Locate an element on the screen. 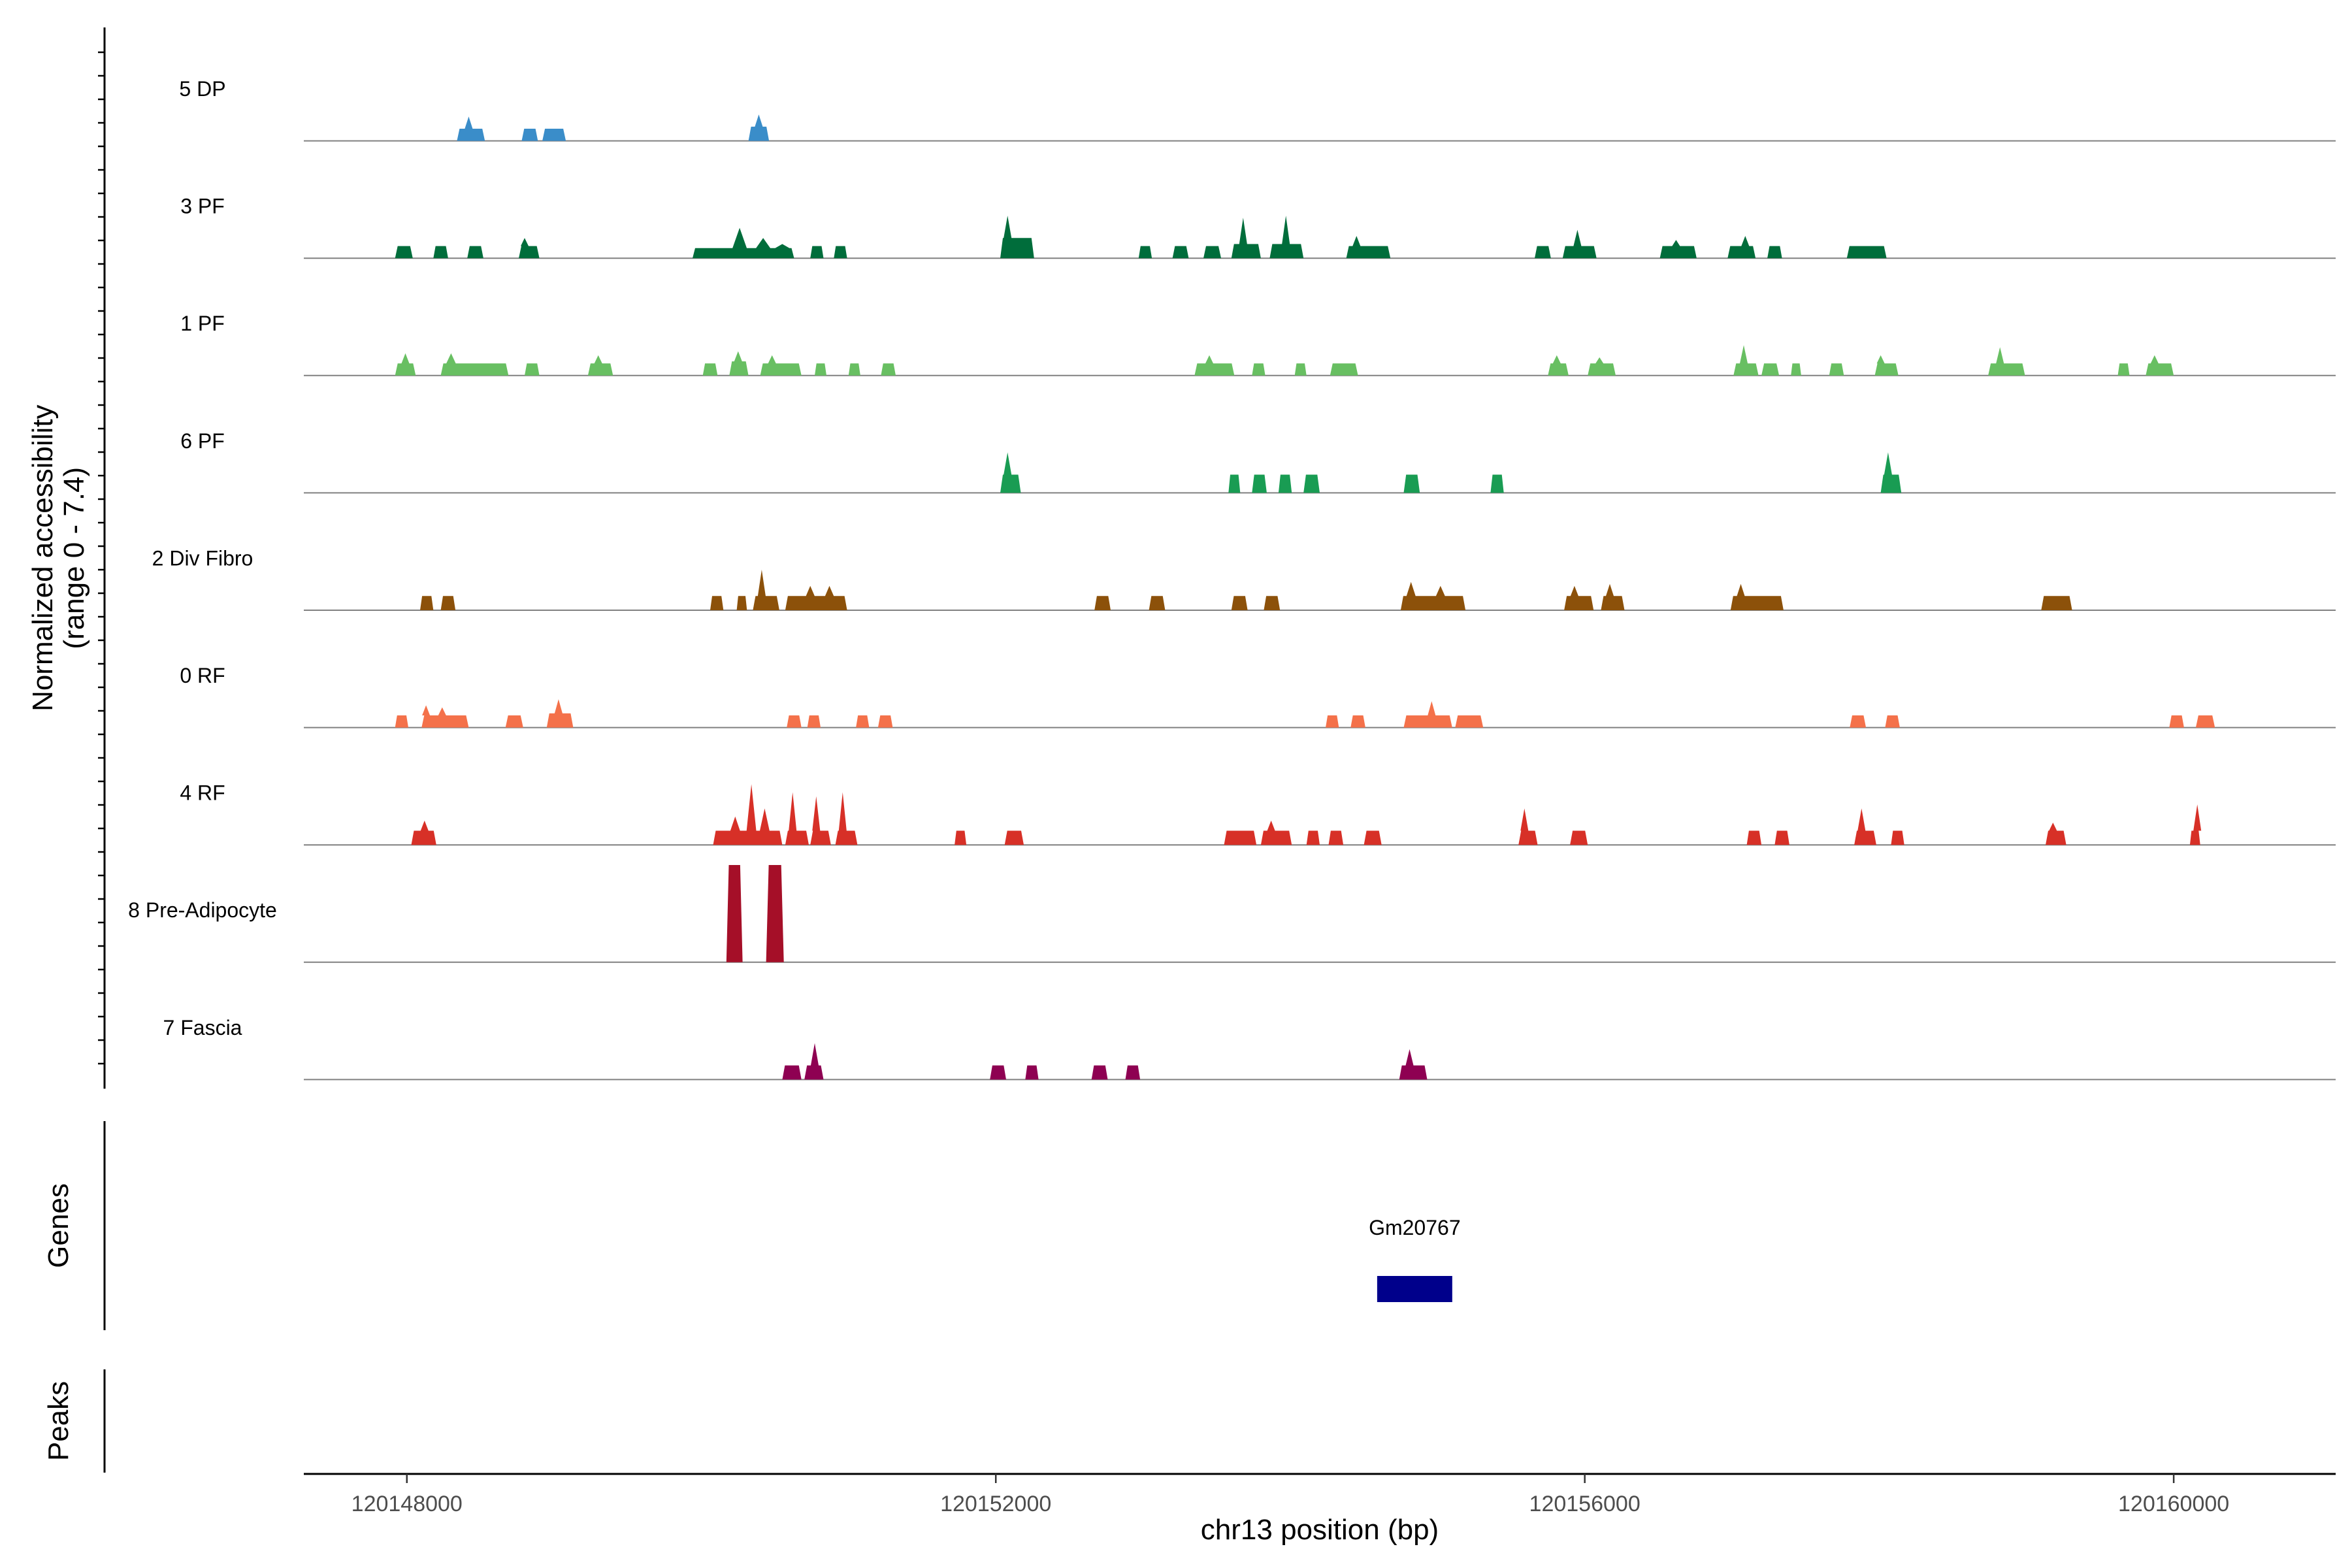 The height and width of the screenshot is (1568, 2352). track-6-pf: 6 PF is located at coordinates (1258, 461).